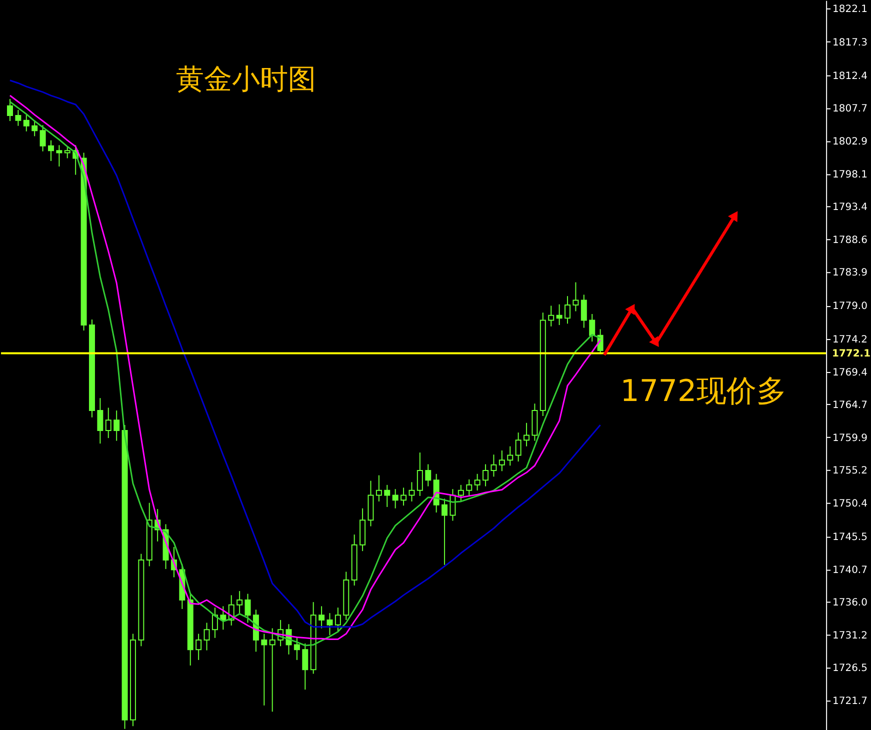 Image resolution: width=871 pixels, height=730 pixels. What do you see at coordinates (850, 570) in the screenshot?
I see `y-tick-label: 1740.7` at bounding box center [850, 570].